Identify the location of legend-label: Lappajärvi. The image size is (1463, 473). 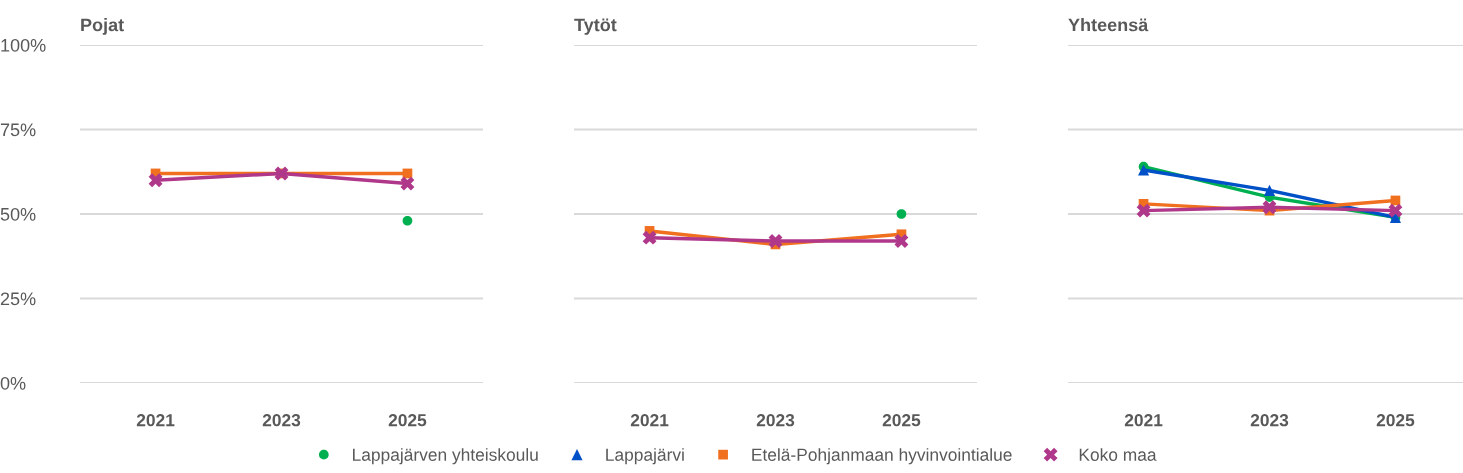
(645, 456).